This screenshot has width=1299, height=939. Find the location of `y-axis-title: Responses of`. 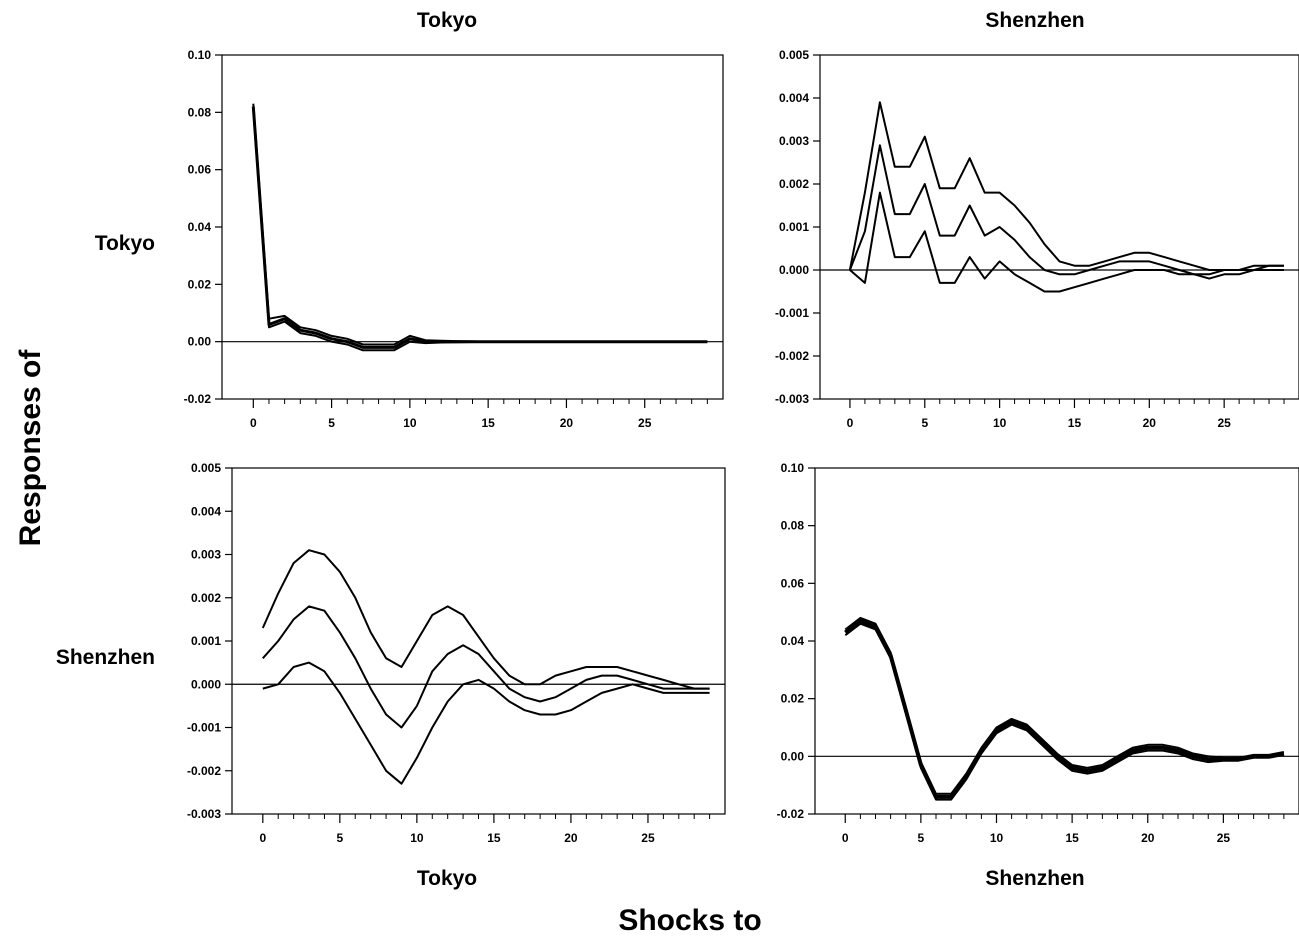

y-axis-title: Responses of is located at coordinates (30, 448).